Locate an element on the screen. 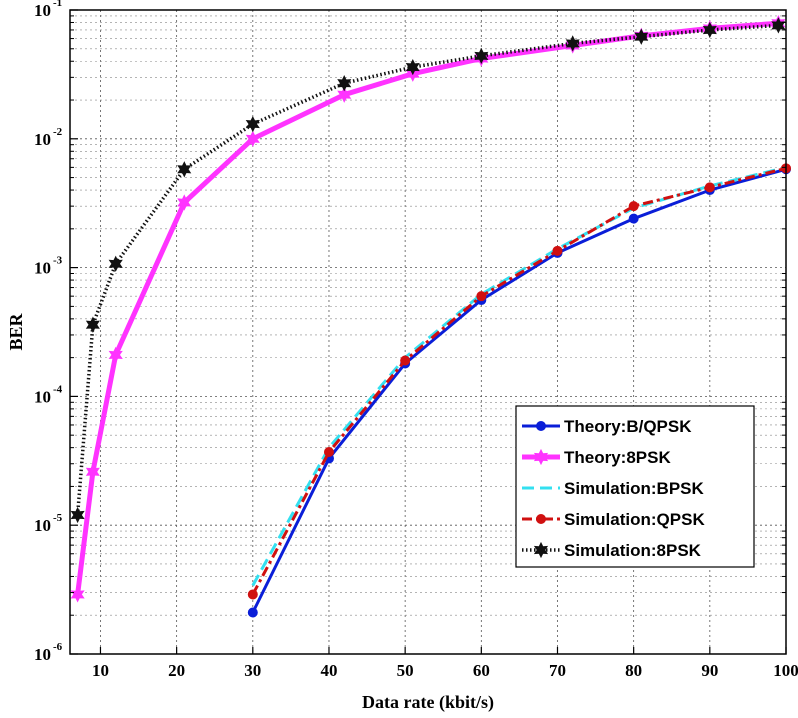  legend-entry-label: Simulation:BPSK is located at coordinates (634, 488).